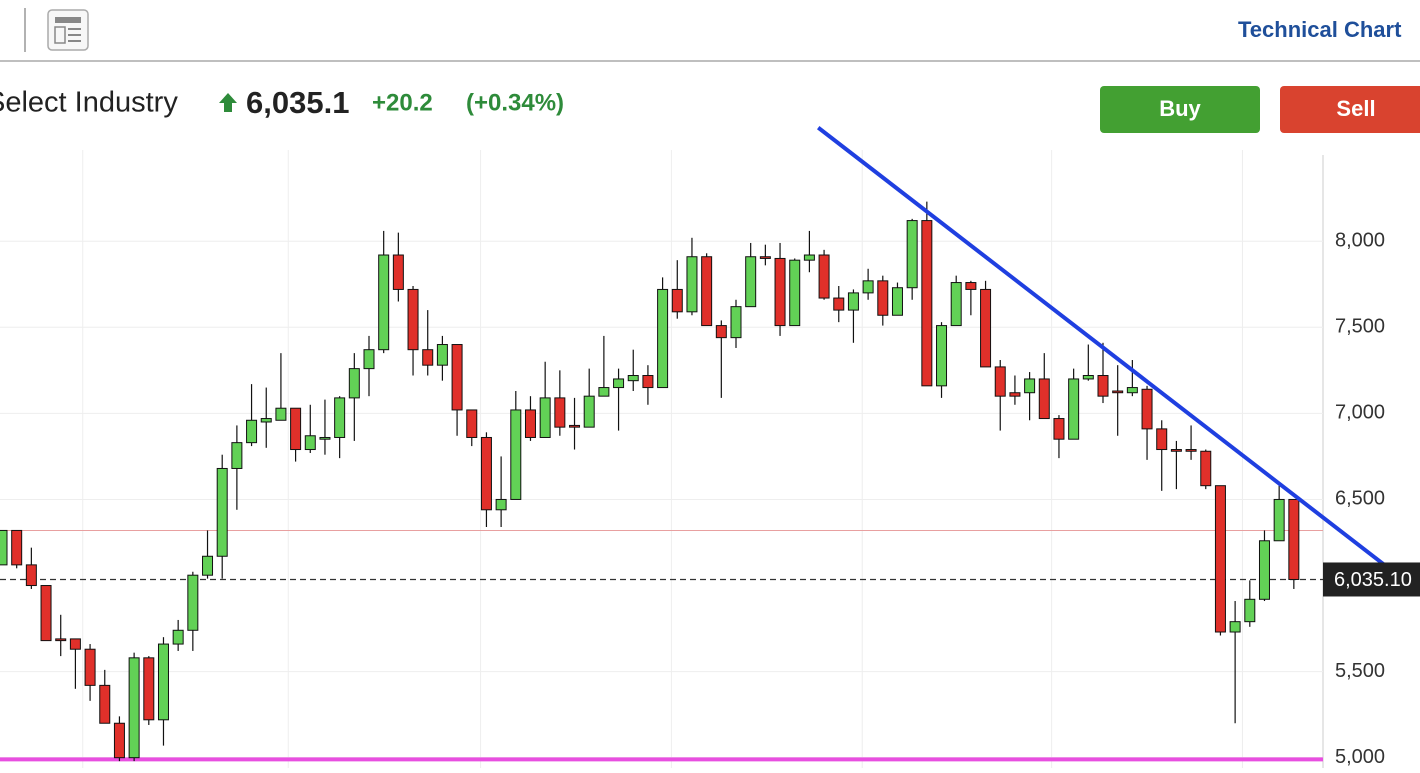 Image resolution: width=1420 pixels, height=773 pixels. What do you see at coordinates (1355, 108) in the screenshot?
I see `sell-label: Sell` at bounding box center [1355, 108].